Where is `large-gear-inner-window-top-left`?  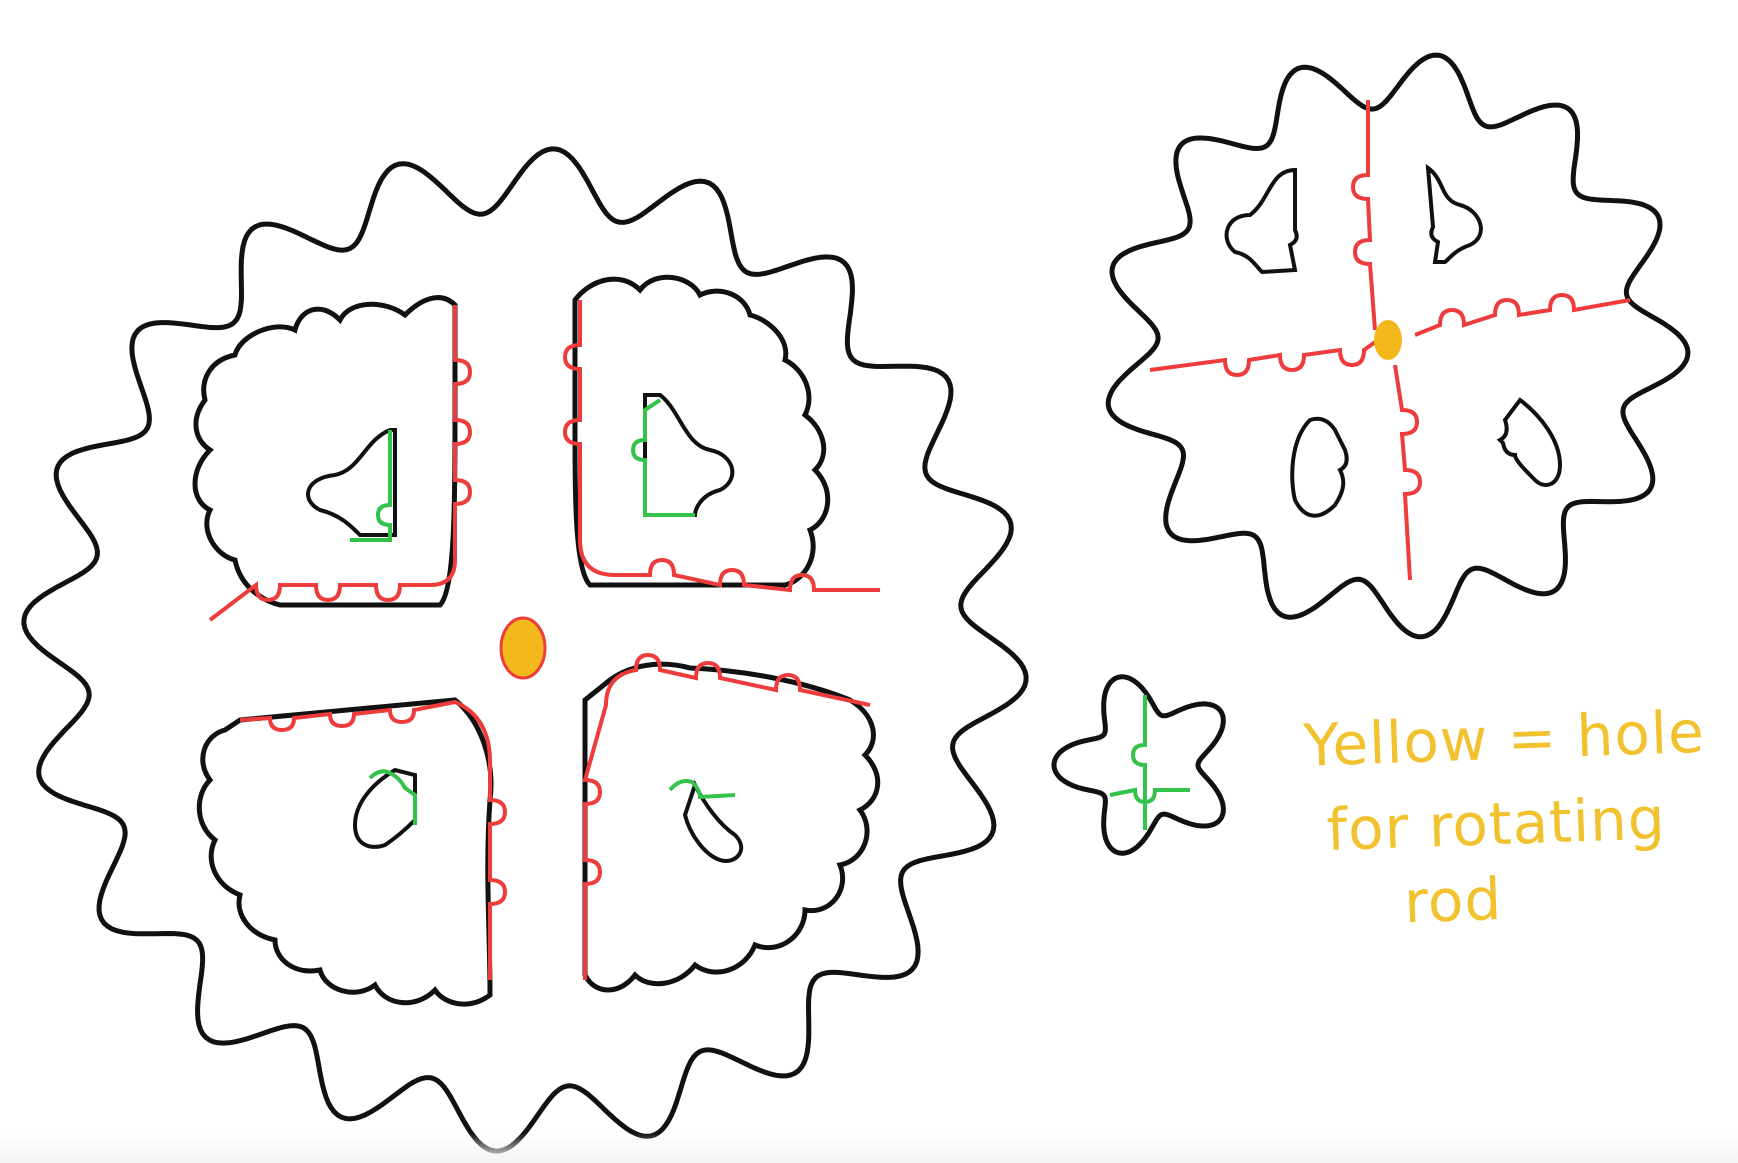 large-gear-inner-window-top-left is located at coordinates (325, 451).